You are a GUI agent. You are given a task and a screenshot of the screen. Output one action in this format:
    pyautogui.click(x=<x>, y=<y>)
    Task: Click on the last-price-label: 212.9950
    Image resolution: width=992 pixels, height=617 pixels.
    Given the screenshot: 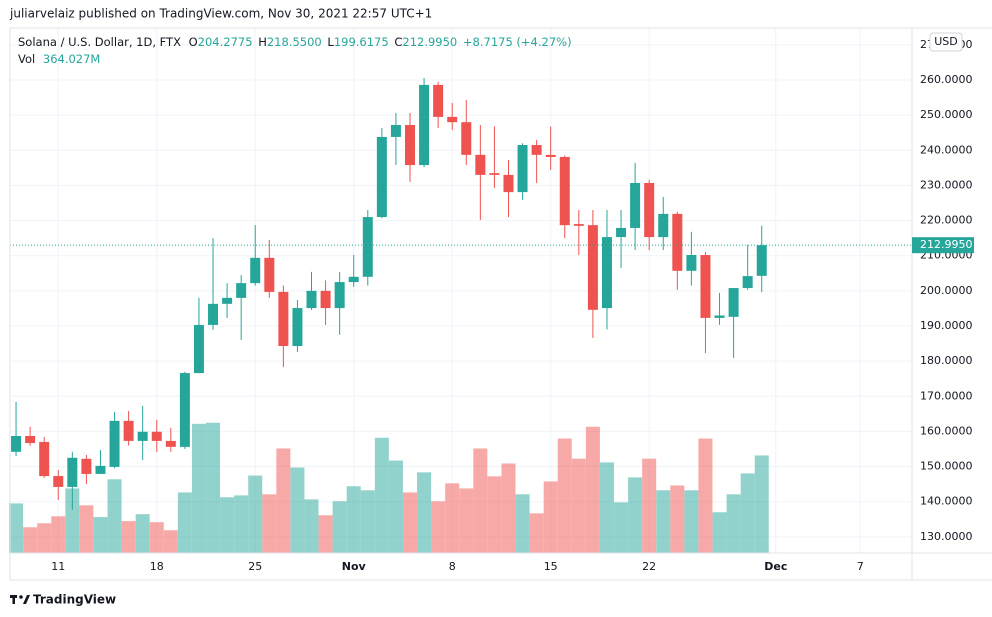 What is the action you would take?
    pyautogui.click(x=946, y=244)
    